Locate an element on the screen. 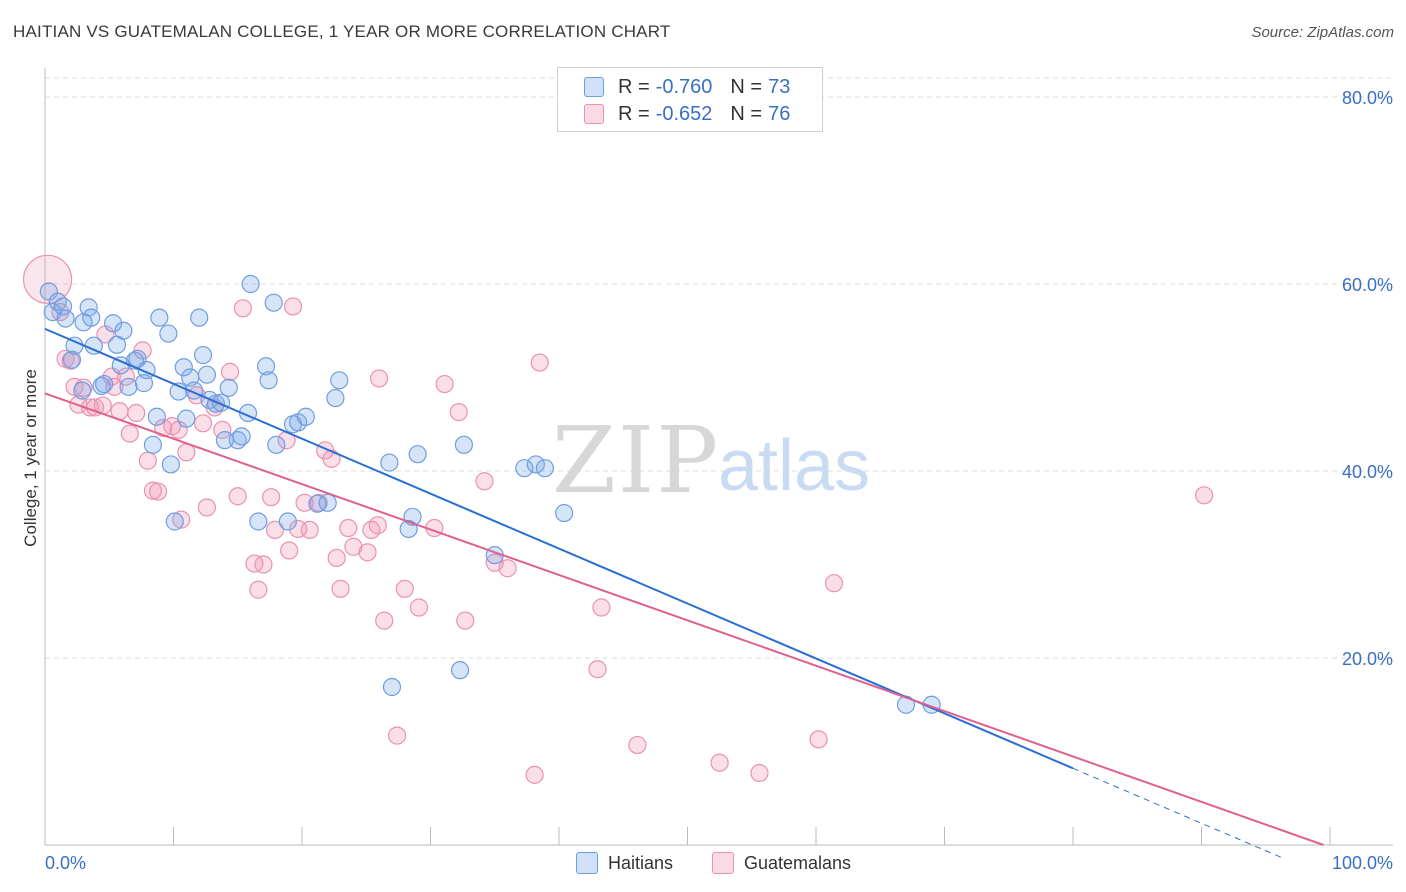 Image resolution: width=1406 pixels, height=892 pixels. x-tick-label: 100.0% is located at coordinates (1362, 863).